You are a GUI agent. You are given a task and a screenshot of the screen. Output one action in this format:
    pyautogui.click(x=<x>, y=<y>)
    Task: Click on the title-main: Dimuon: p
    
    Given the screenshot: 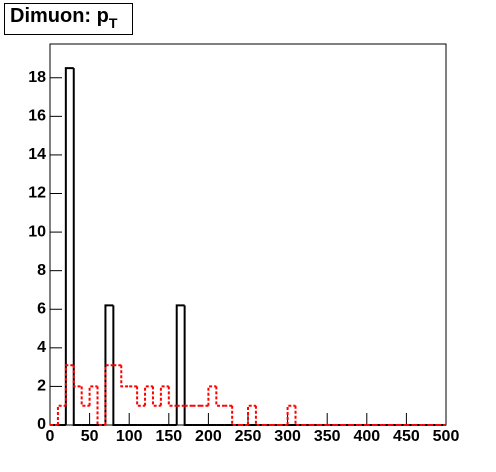 What is the action you would take?
    pyautogui.click(x=59, y=16)
    